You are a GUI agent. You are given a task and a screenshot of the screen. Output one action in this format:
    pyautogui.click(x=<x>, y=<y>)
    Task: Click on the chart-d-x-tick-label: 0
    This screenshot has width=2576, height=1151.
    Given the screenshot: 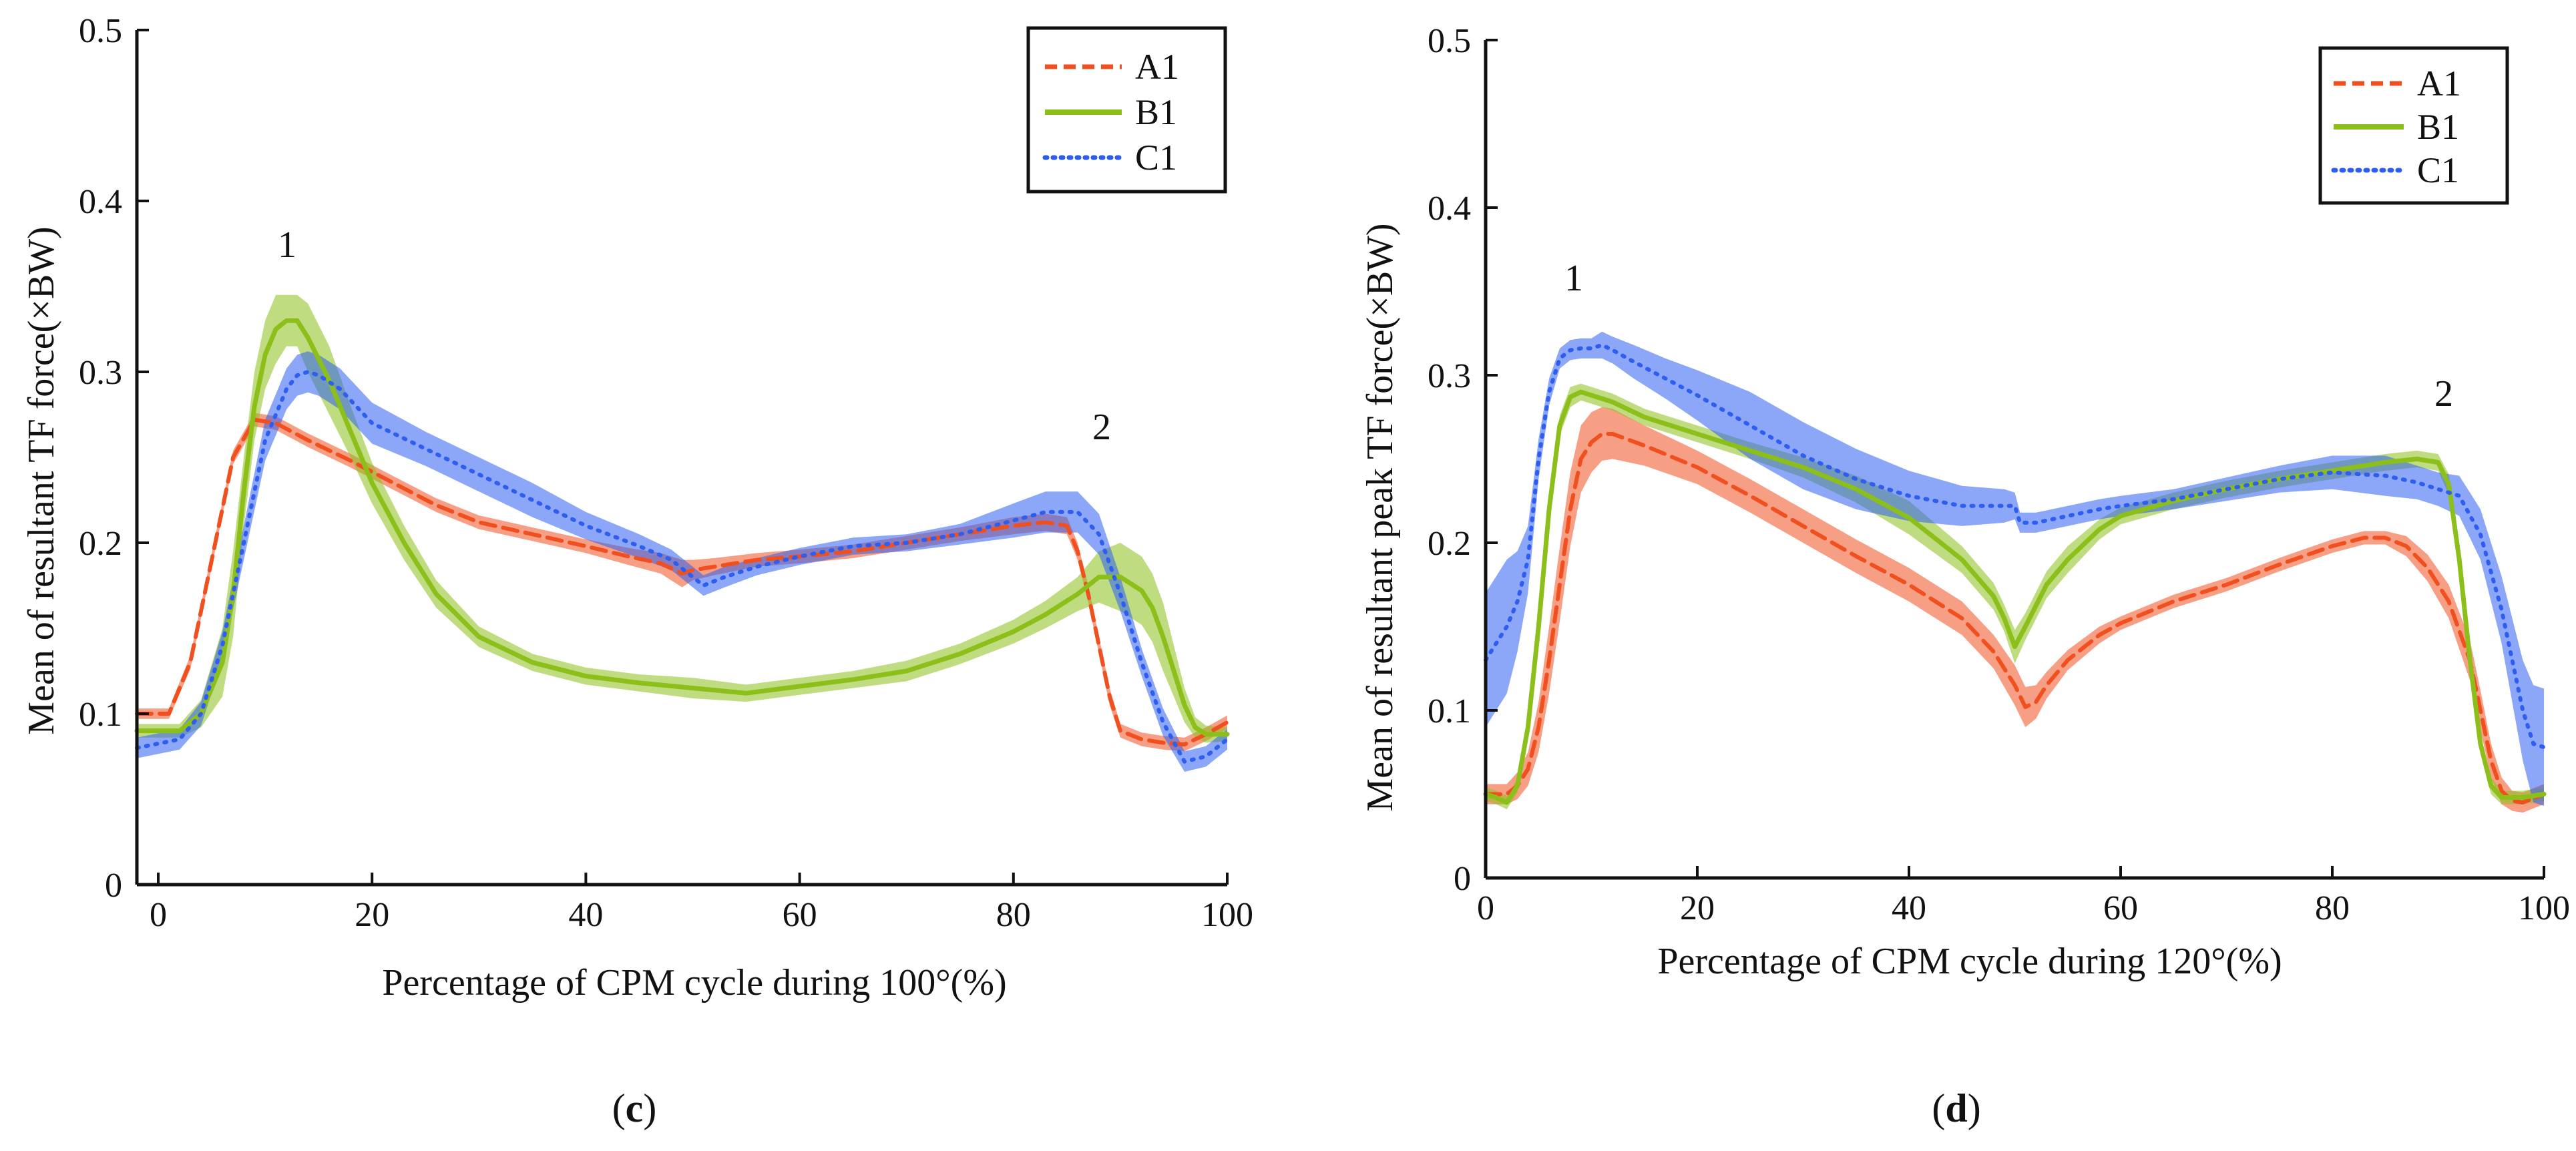 What is the action you would take?
    pyautogui.click(x=1485, y=908)
    